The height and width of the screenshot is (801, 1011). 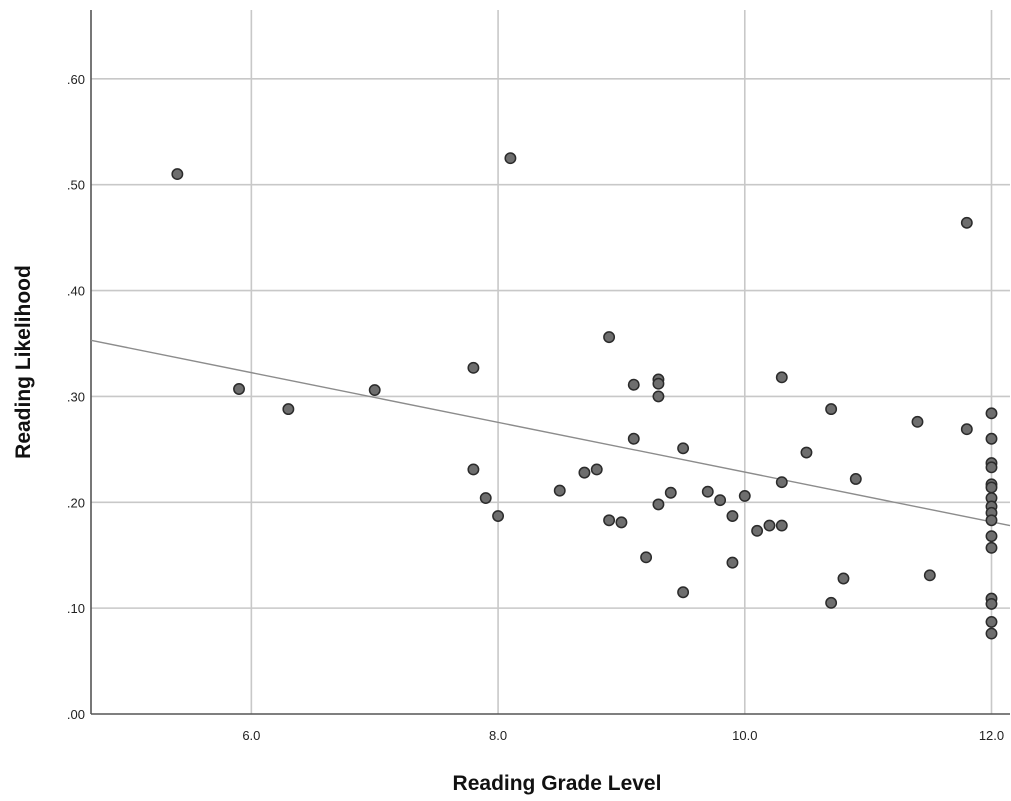 I want to click on y-tick-label: .00, so click(x=76, y=714).